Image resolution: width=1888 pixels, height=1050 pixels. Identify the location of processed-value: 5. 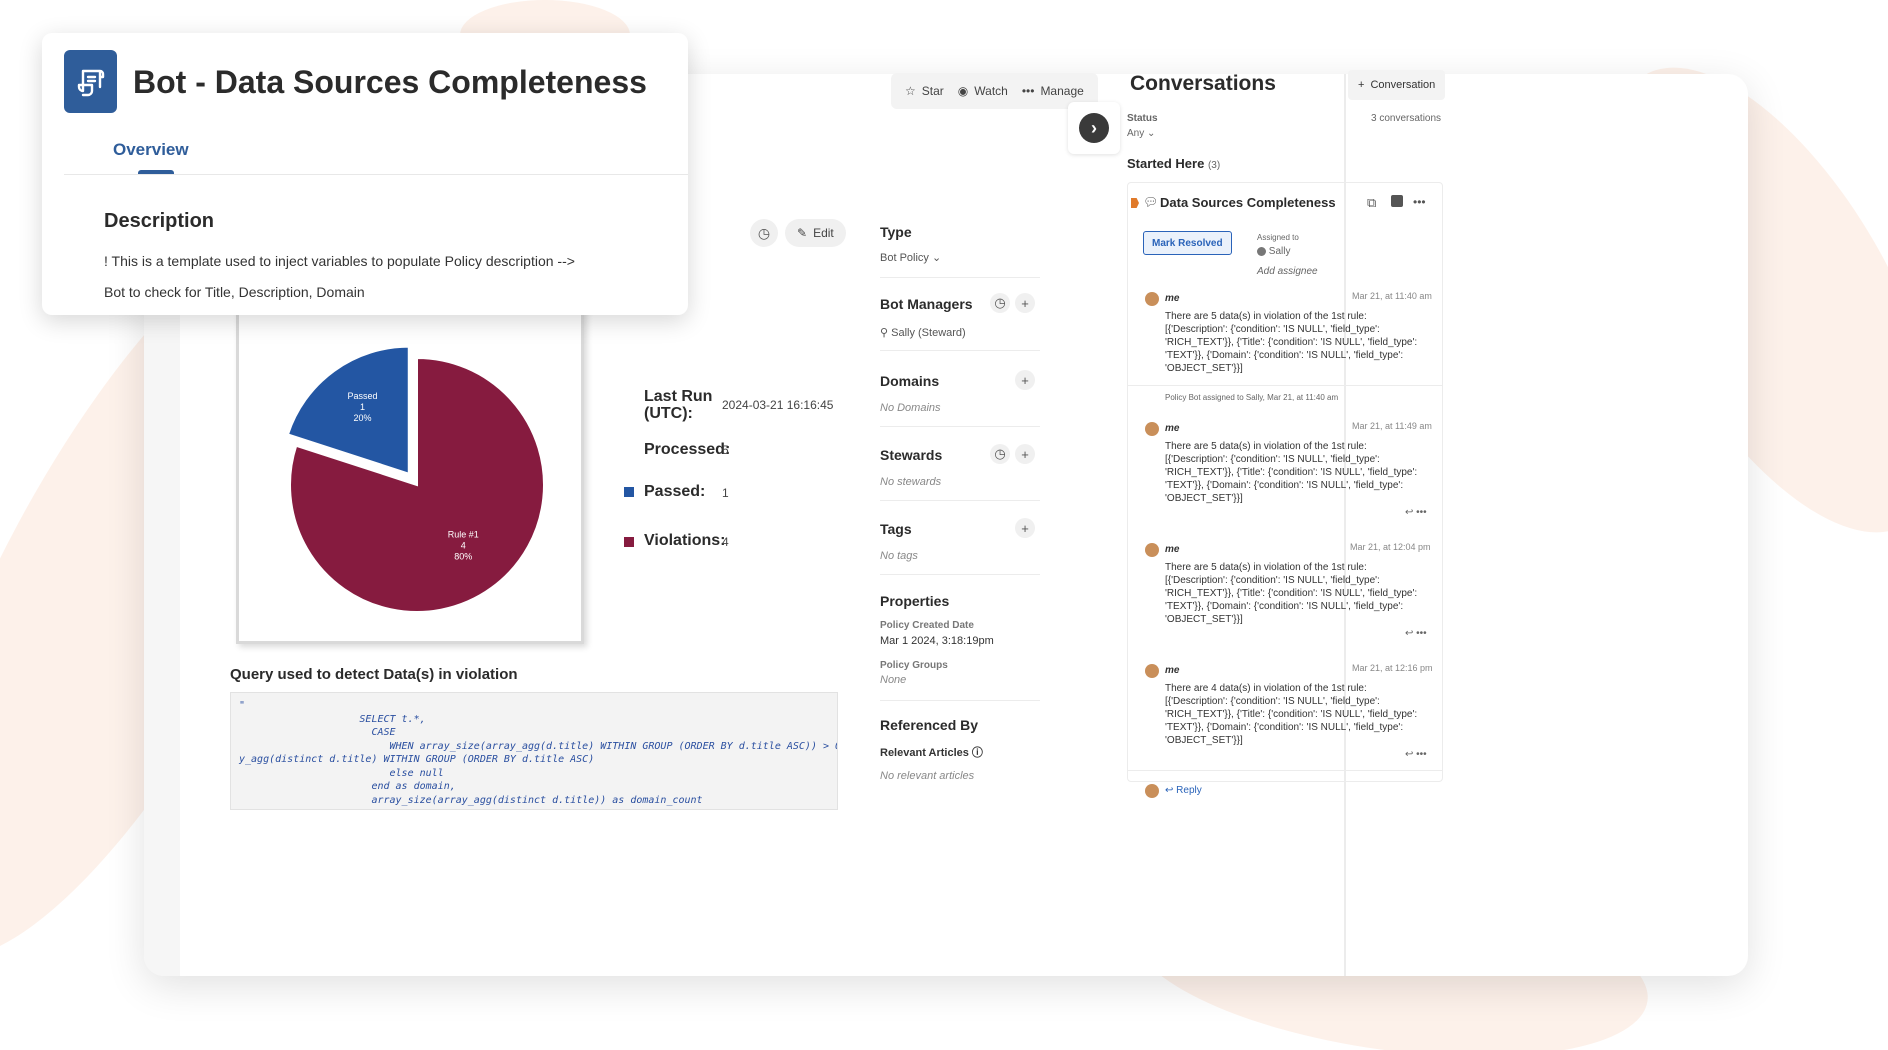
(725, 450).